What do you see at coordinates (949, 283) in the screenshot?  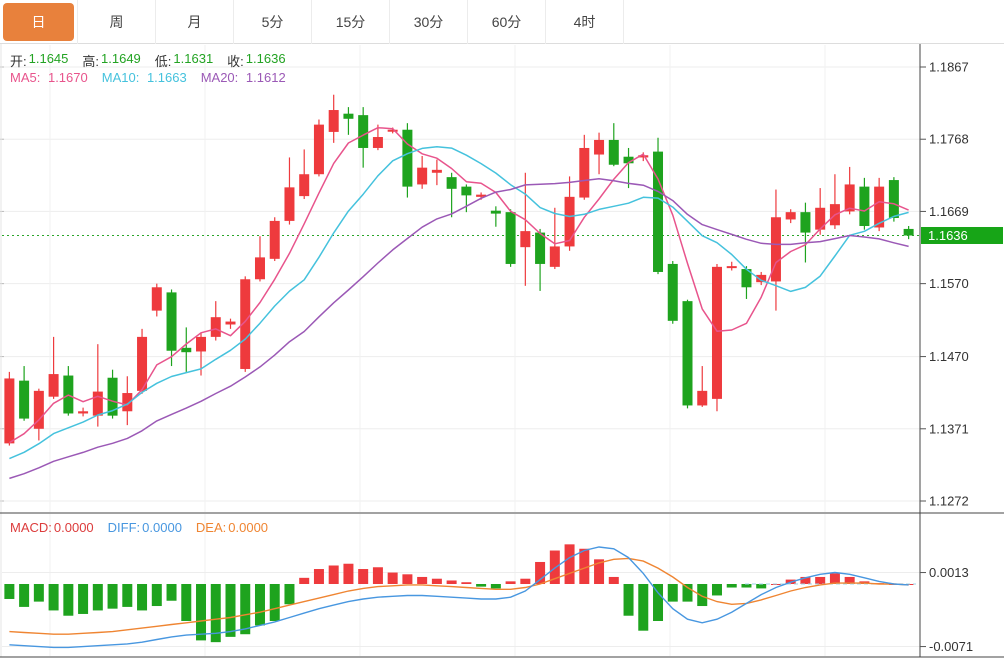 I see `price-axis-label: 1.1570` at bounding box center [949, 283].